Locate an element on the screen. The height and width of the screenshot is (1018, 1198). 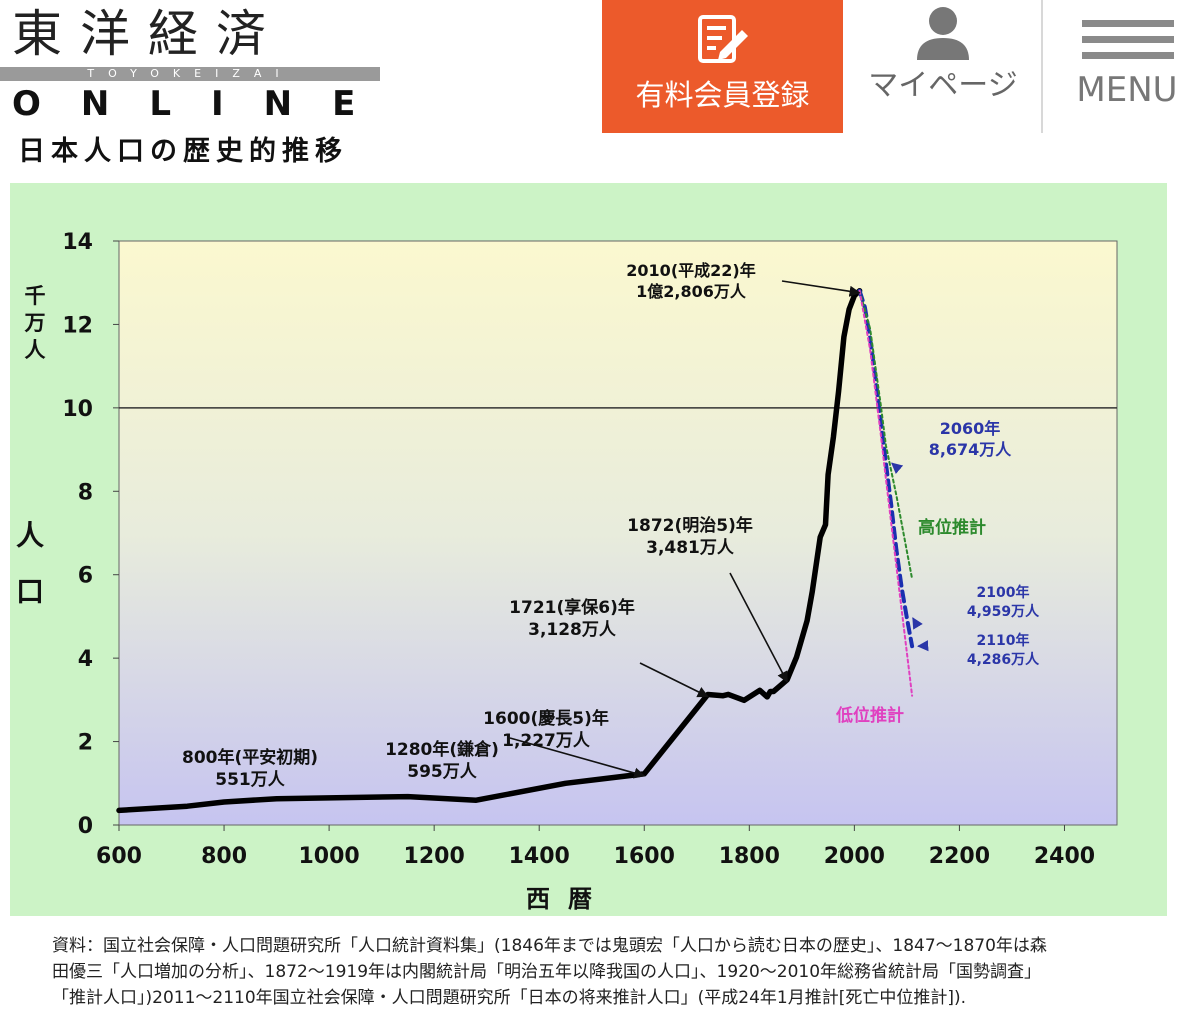
x-tick-label: 800 is located at coordinates (224, 856).